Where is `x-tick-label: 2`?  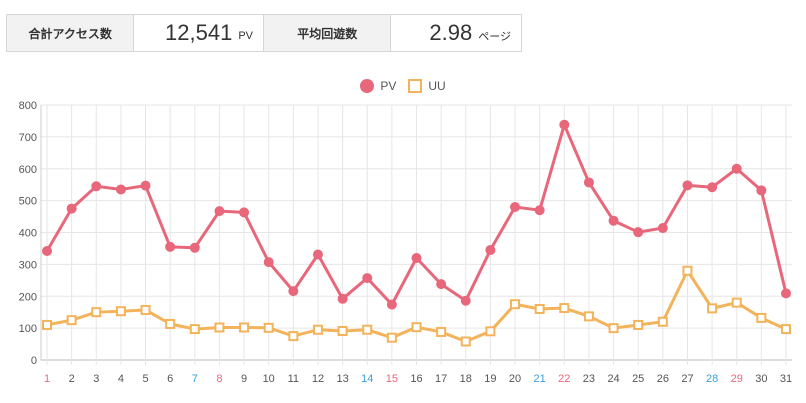
x-tick-label: 2 is located at coordinates (72, 379).